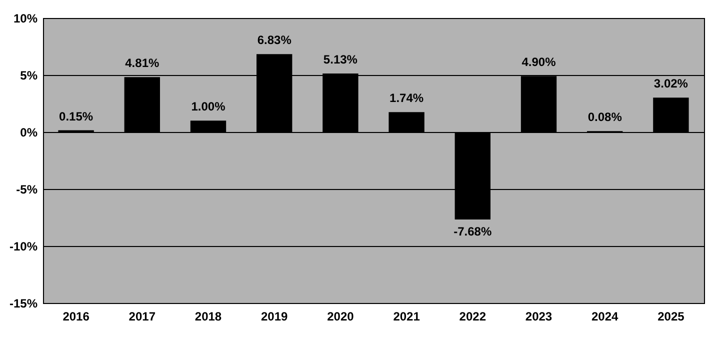 The height and width of the screenshot is (338, 721). I want to click on y-tick-label: 10%, so click(25, 19).